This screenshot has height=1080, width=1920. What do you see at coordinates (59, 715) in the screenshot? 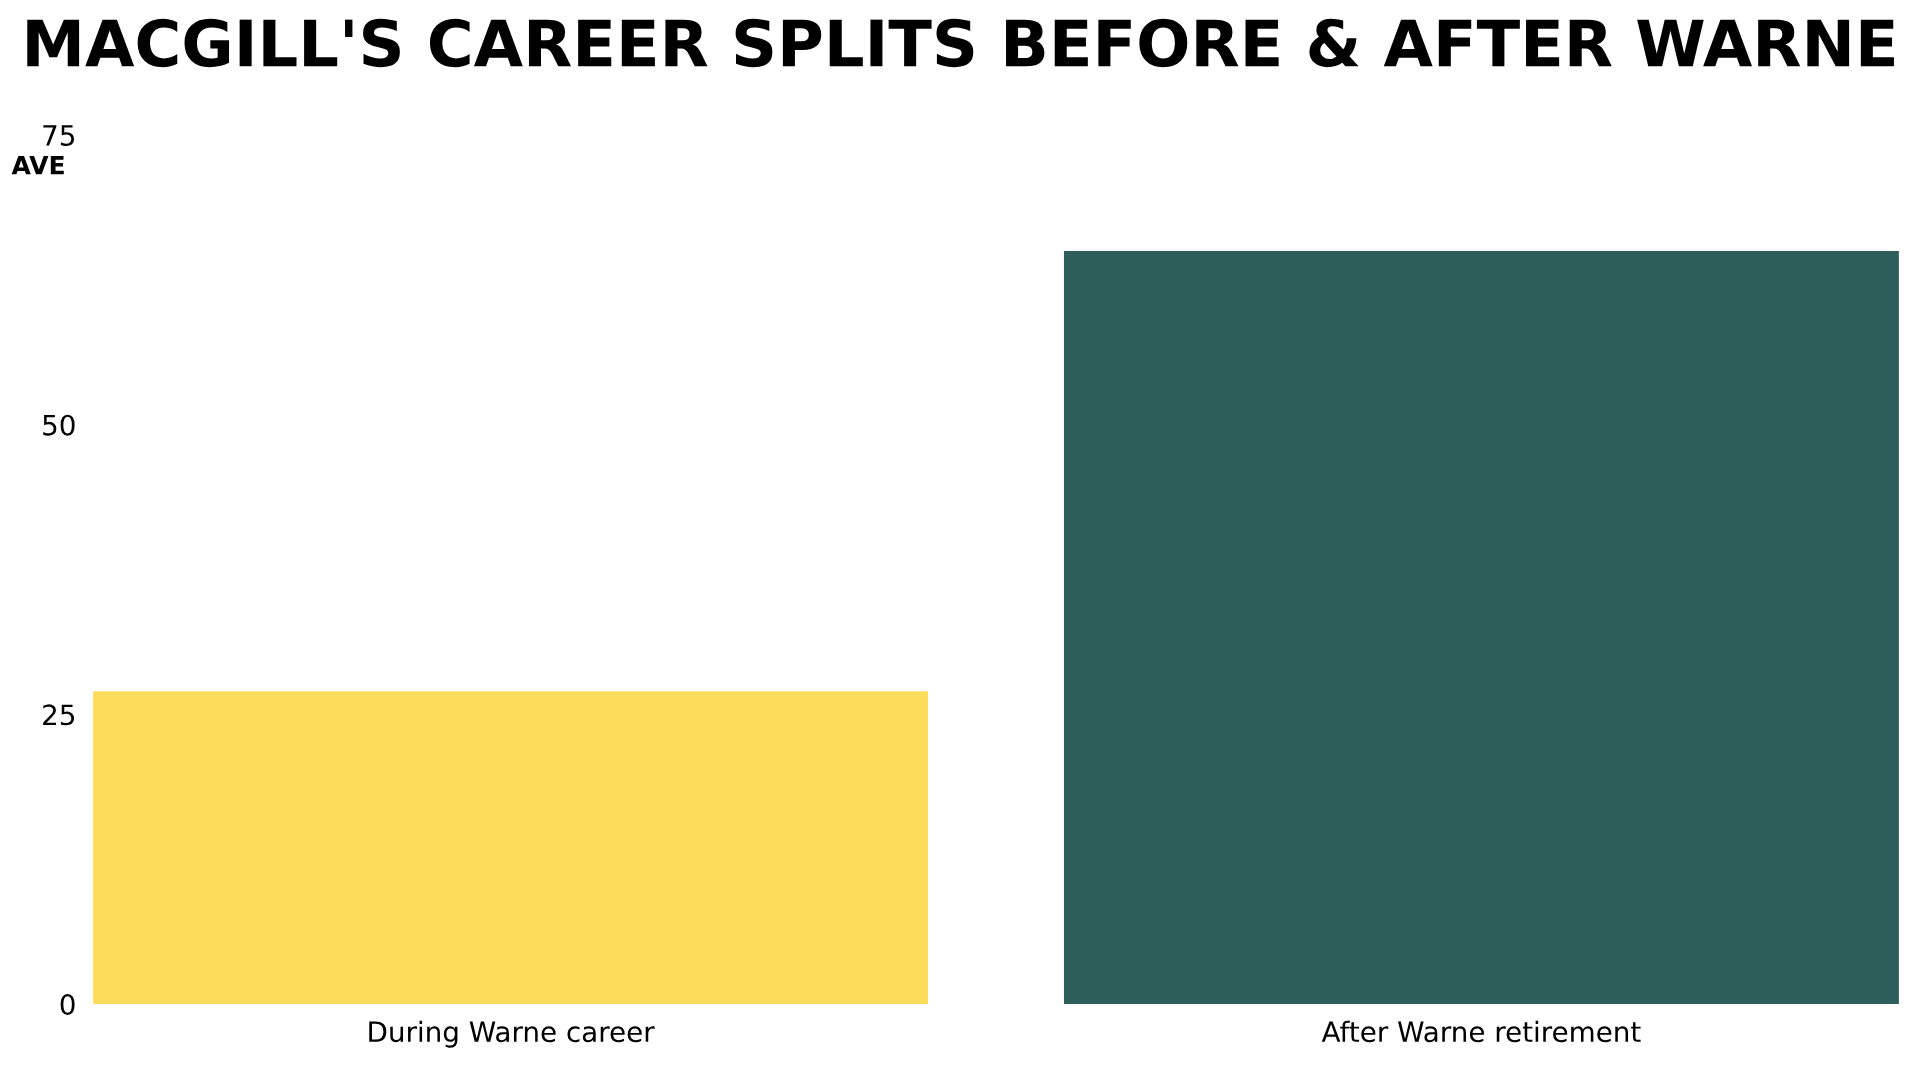
I see `y-tick-label: 25` at bounding box center [59, 715].